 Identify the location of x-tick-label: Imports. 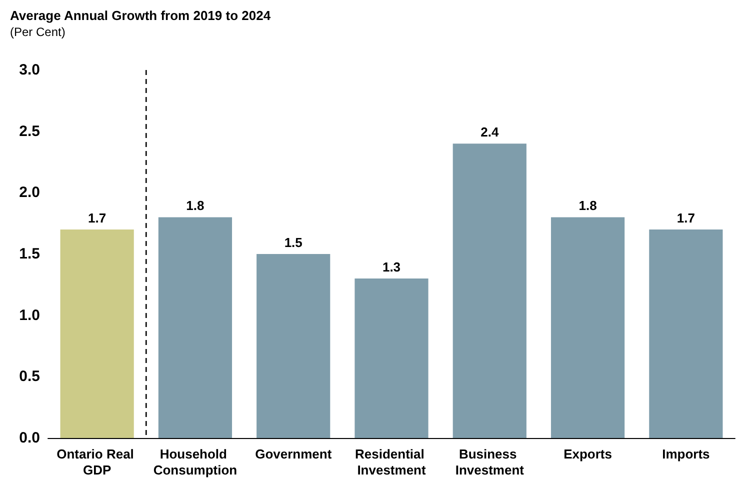
(686, 454).